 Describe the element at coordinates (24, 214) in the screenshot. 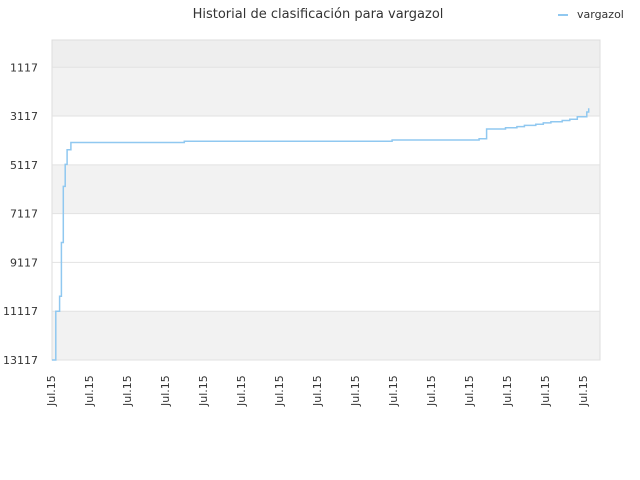

I see `y-tick-label: 7117` at that location.